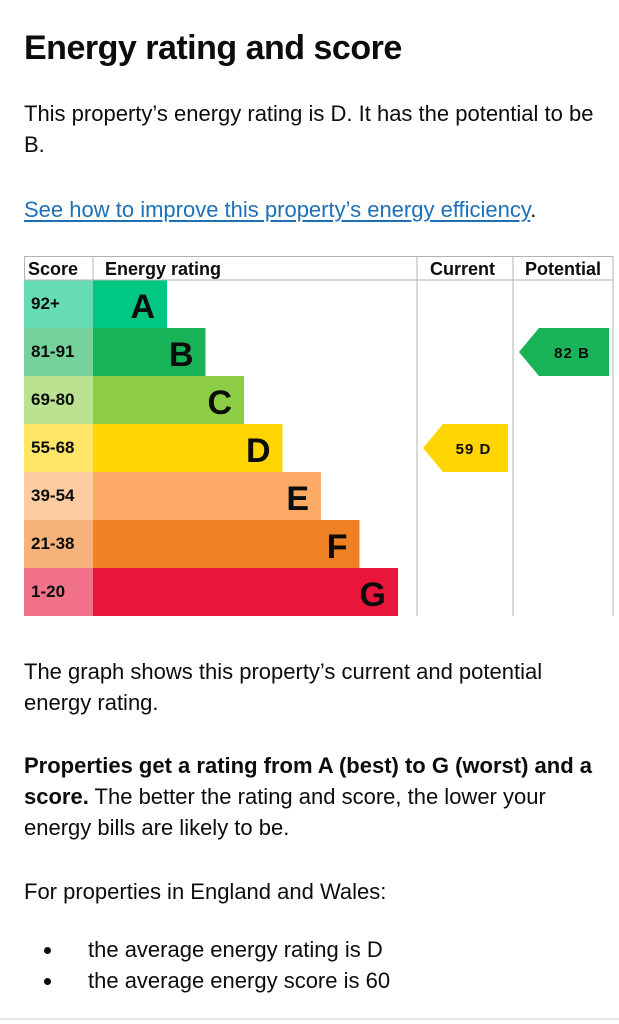  What do you see at coordinates (227, 949) in the screenshot?
I see `average-rating-item: the average energy rating is D` at bounding box center [227, 949].